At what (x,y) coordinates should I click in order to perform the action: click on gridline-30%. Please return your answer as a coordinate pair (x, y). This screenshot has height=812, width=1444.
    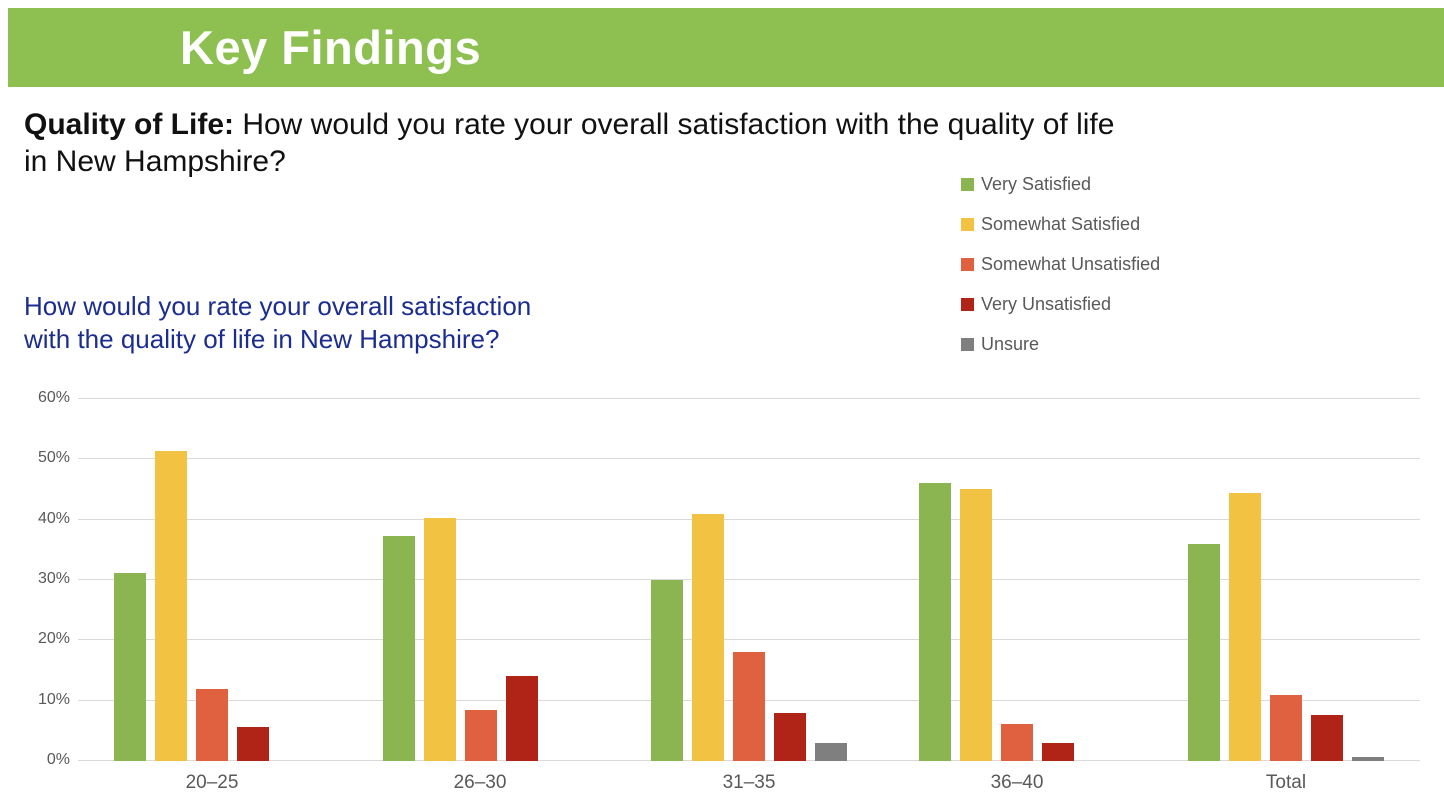
    Looking at the image, I should click on (749, 579).